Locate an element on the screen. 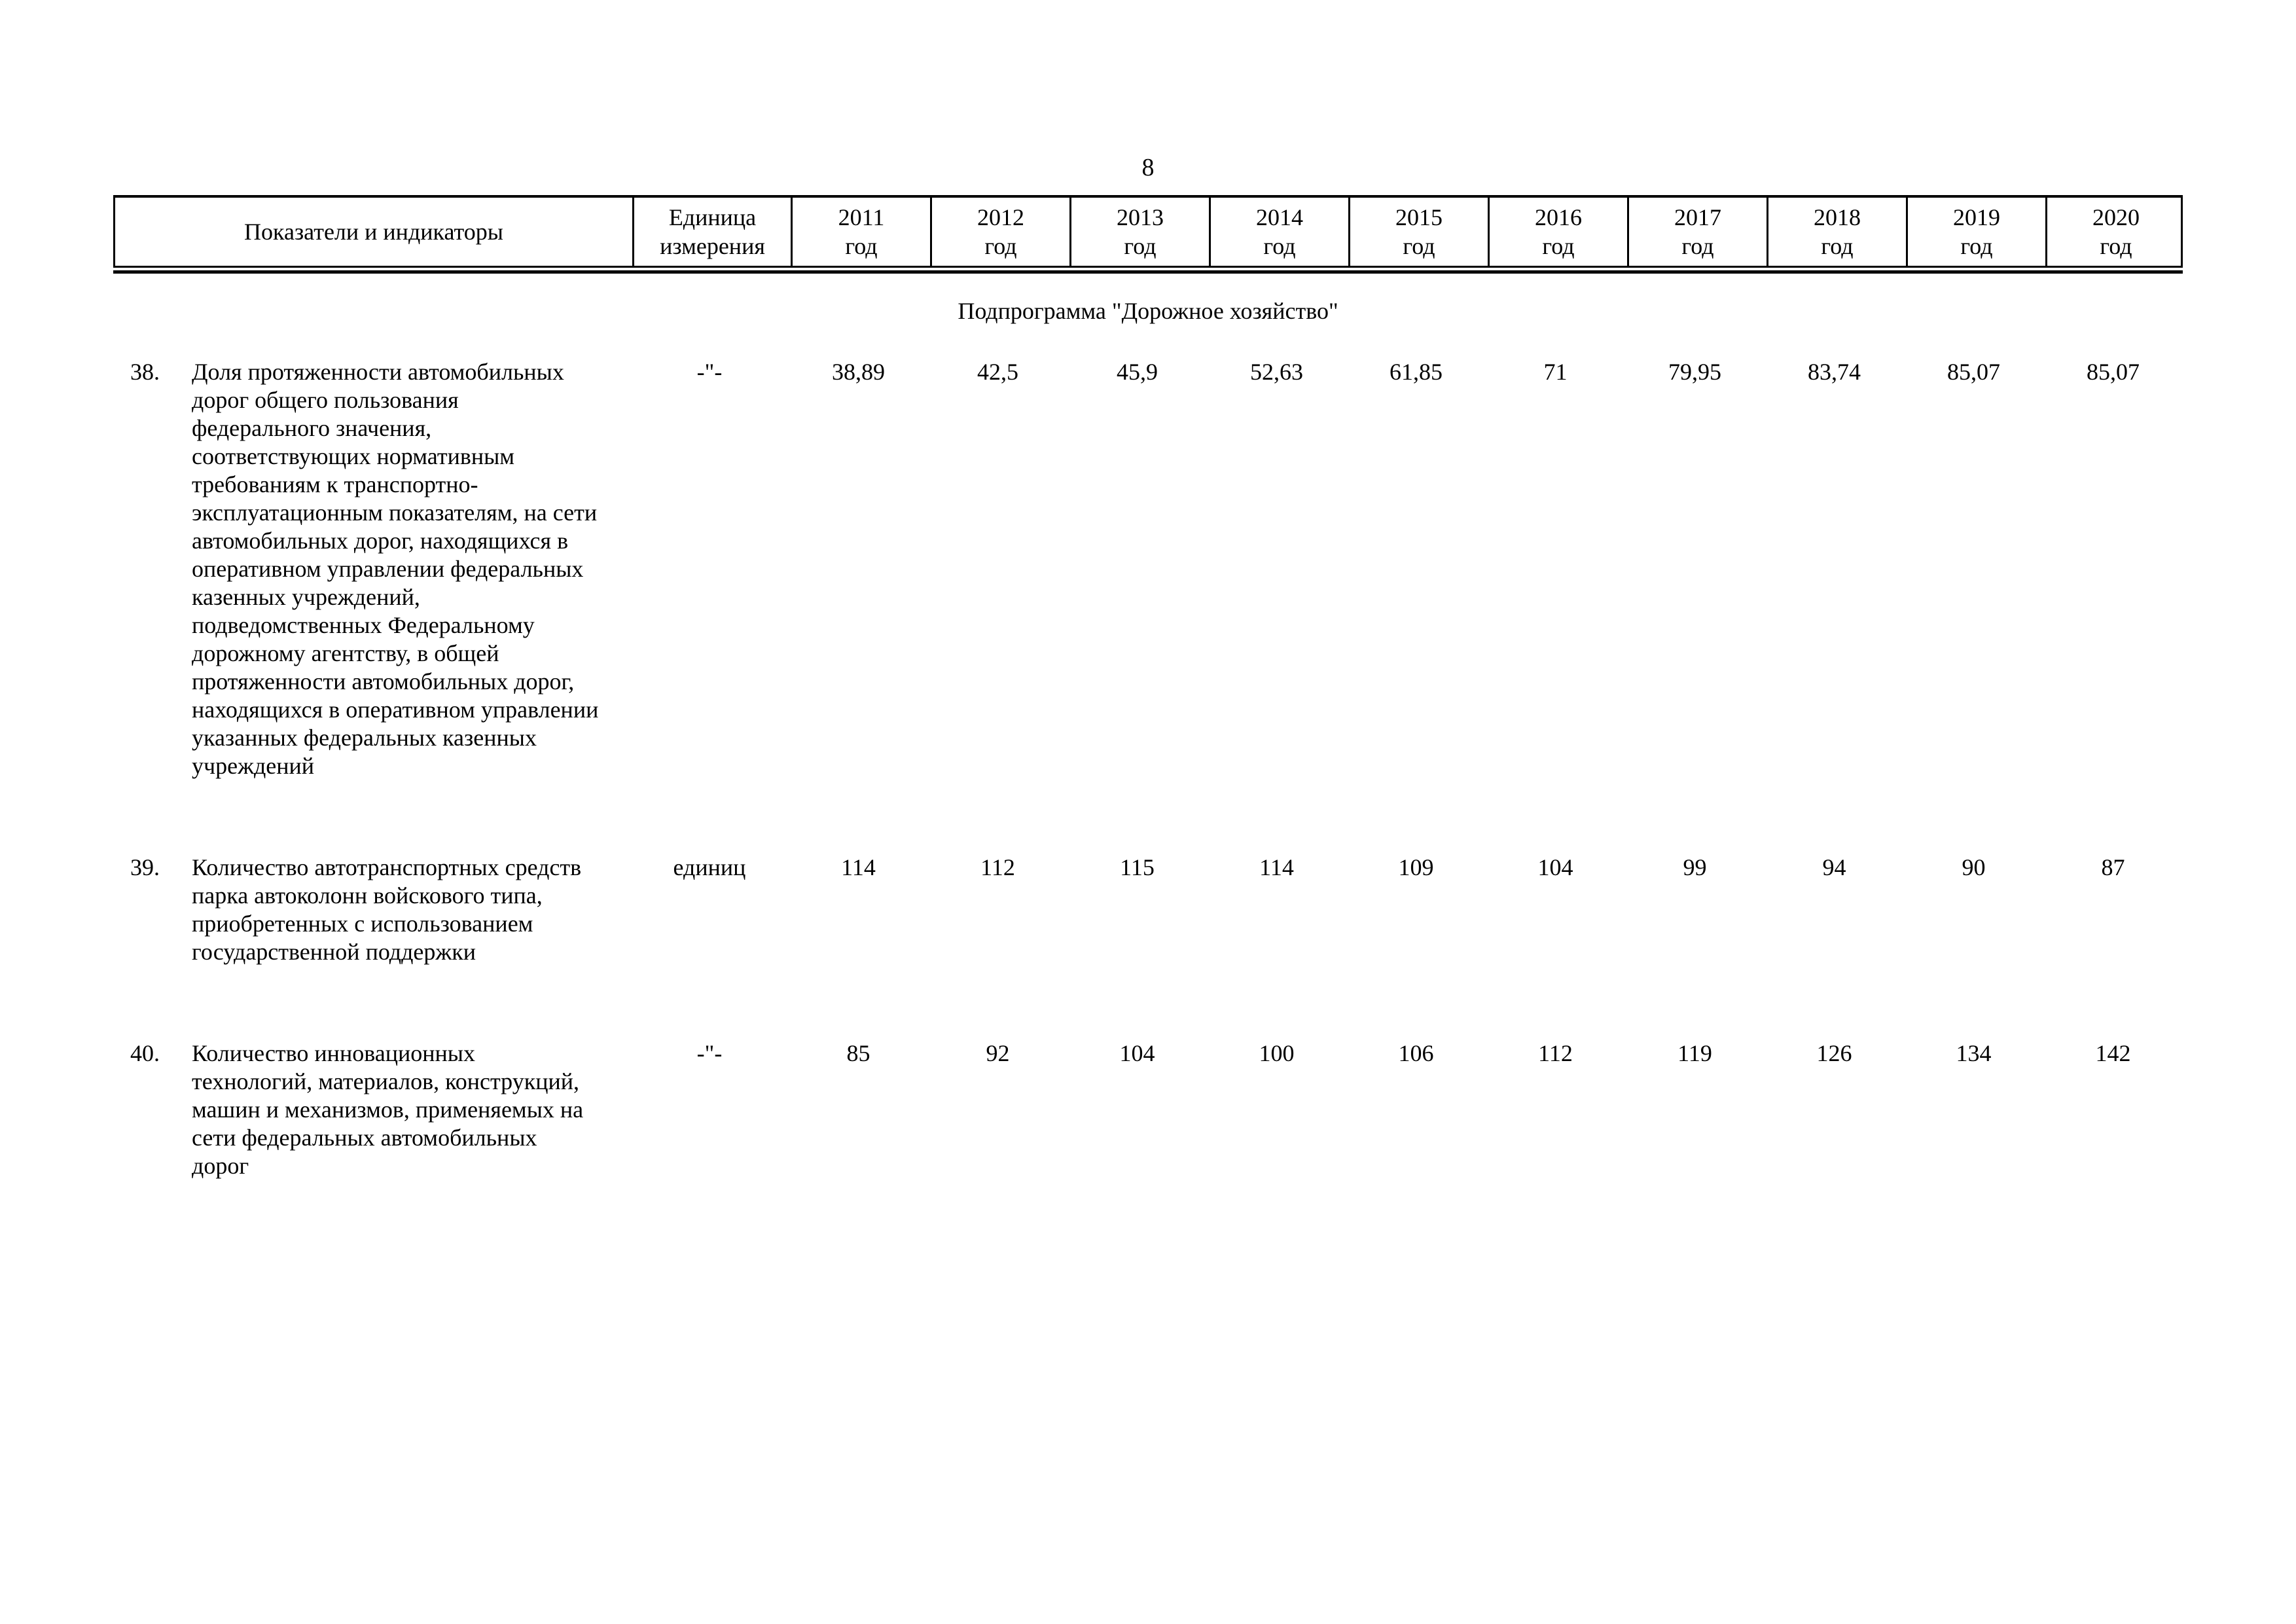  year-label: 2015 is located at coordinates (1419, 217).